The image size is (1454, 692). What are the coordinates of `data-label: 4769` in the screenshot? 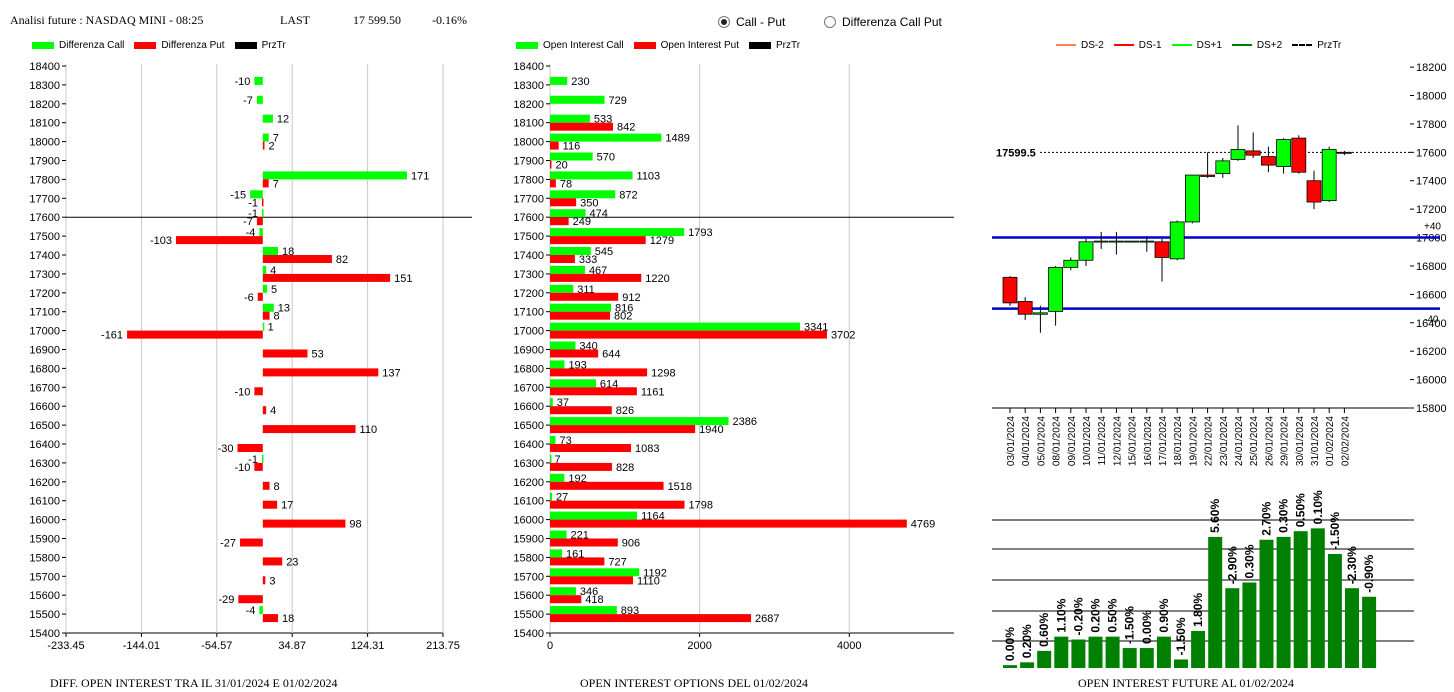 It's located at (923, 525).